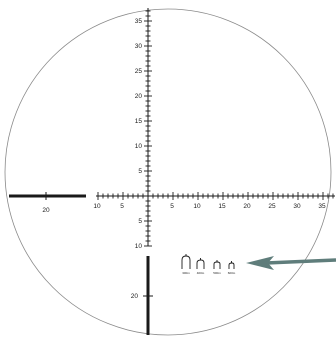 The width and height of the screenshot is (336, 343). Describe the element at coordinates (297, 206) in the screenshot. I see `h-label-right-30: 30` at that location.